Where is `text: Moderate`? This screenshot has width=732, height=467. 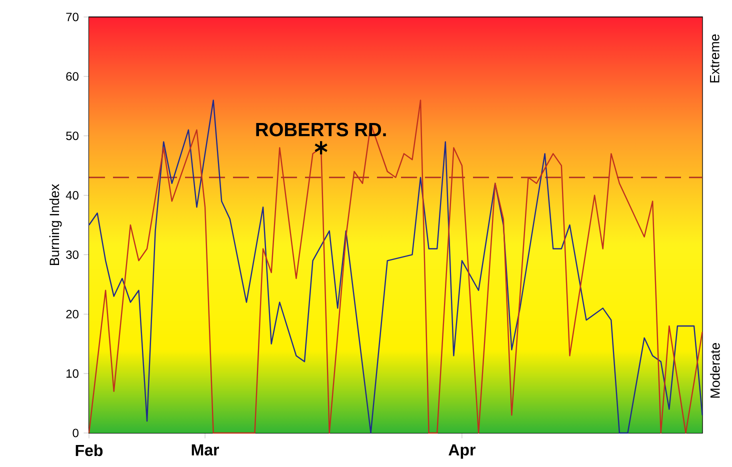
text: Moderate is located at coordinates (715, 370).